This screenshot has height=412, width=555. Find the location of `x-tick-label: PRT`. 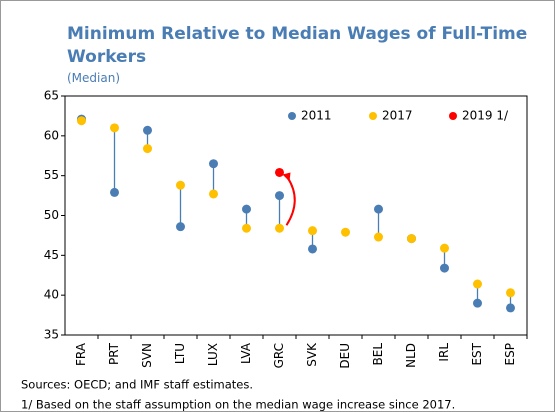

x-tick-label: PRT is located at coordinates (114, 353).